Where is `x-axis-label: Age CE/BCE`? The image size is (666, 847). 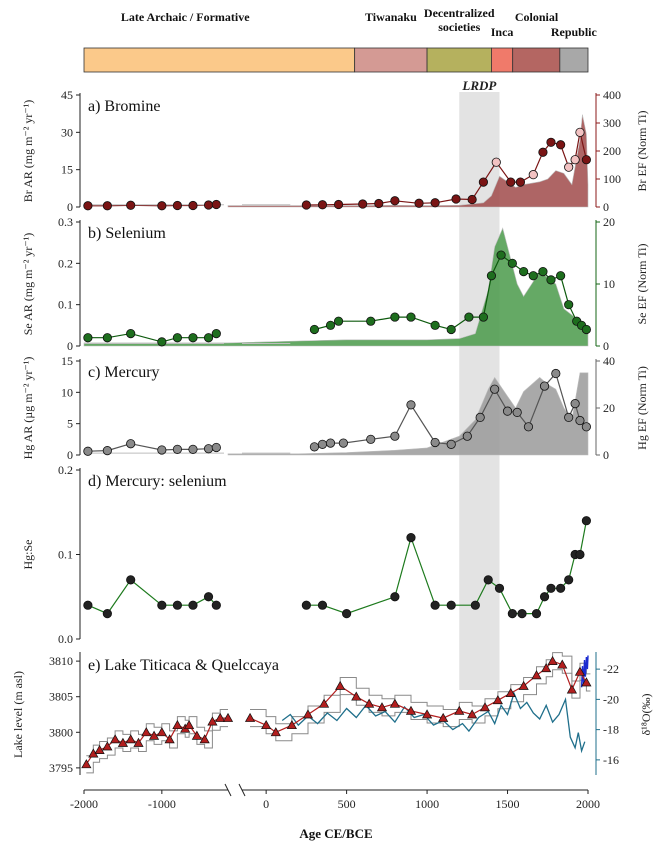
x-axis-label: Age CE/BCE is located at coordinates (335, 833).